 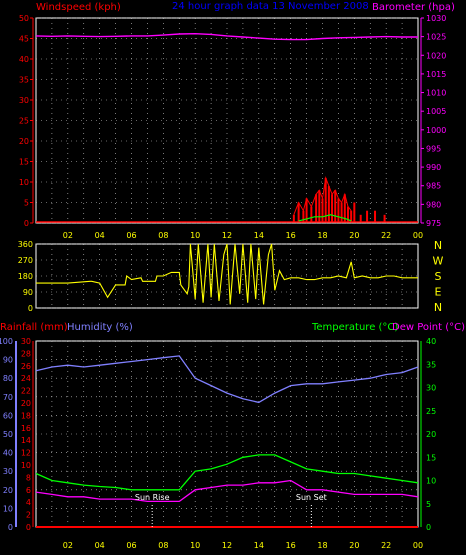 What do you see at coordinates (8, 378) in the screenshot?
I see `humidity-tick-label: 80` at bounding box center [8, 378].